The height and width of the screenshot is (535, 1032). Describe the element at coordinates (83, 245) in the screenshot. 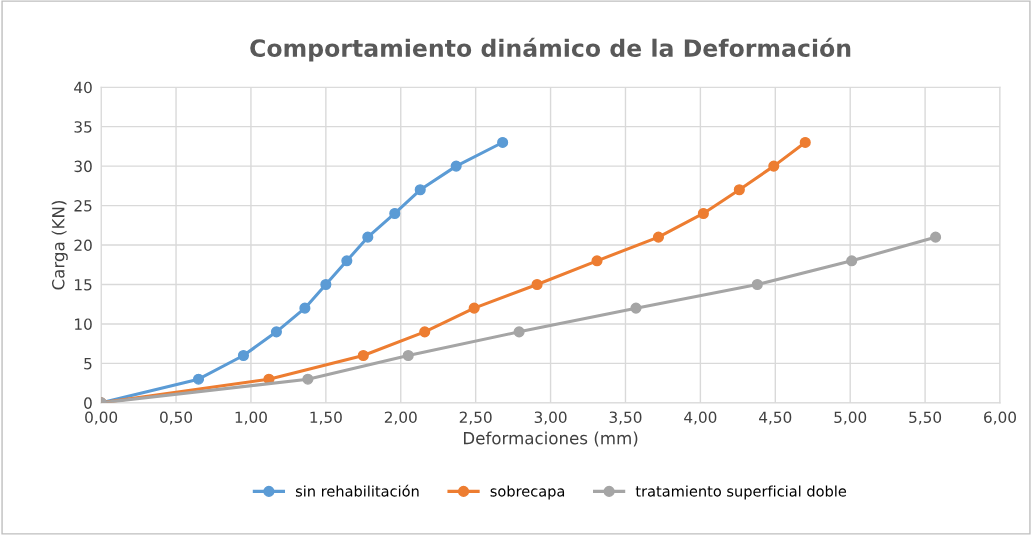

I see `y-tick-label: 20` at that location.